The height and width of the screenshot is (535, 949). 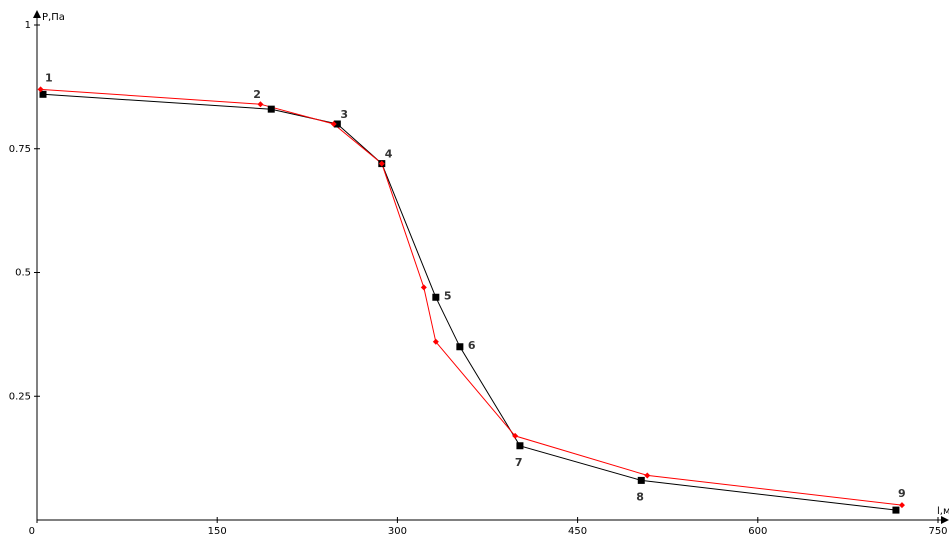 I want to click on x-tick-label: 600, so click(x=757, y=530).